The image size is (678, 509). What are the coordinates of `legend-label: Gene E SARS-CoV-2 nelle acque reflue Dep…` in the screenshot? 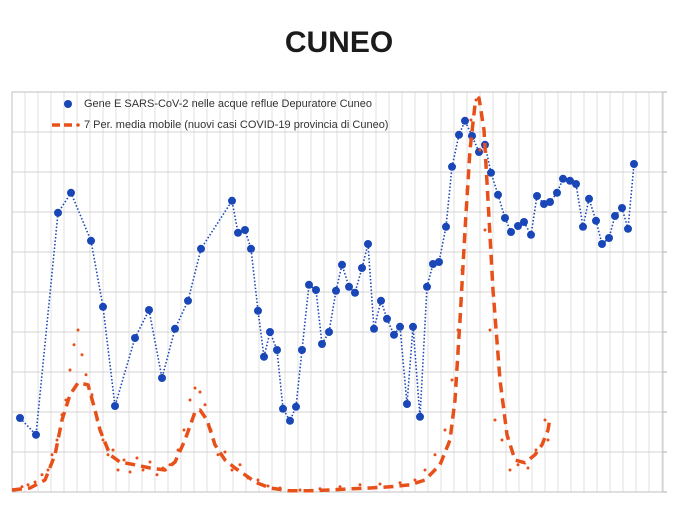 It's located at (228, 104).